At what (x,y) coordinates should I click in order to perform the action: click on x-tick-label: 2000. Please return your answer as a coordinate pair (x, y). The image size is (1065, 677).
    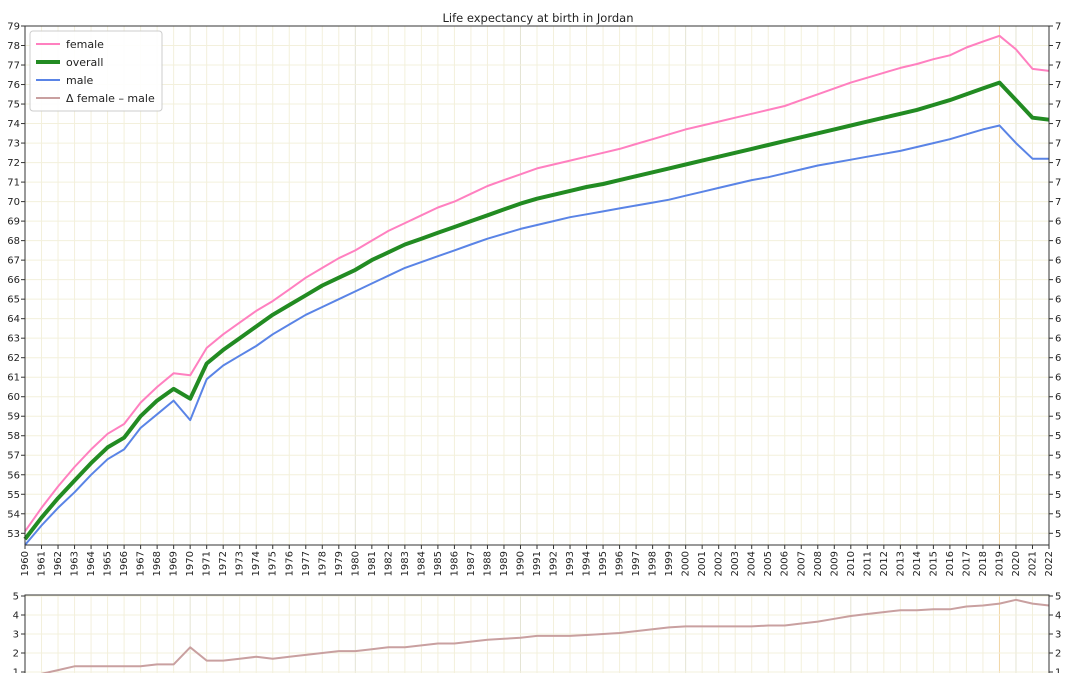
    Looking at the image, I should click on (686, 563).